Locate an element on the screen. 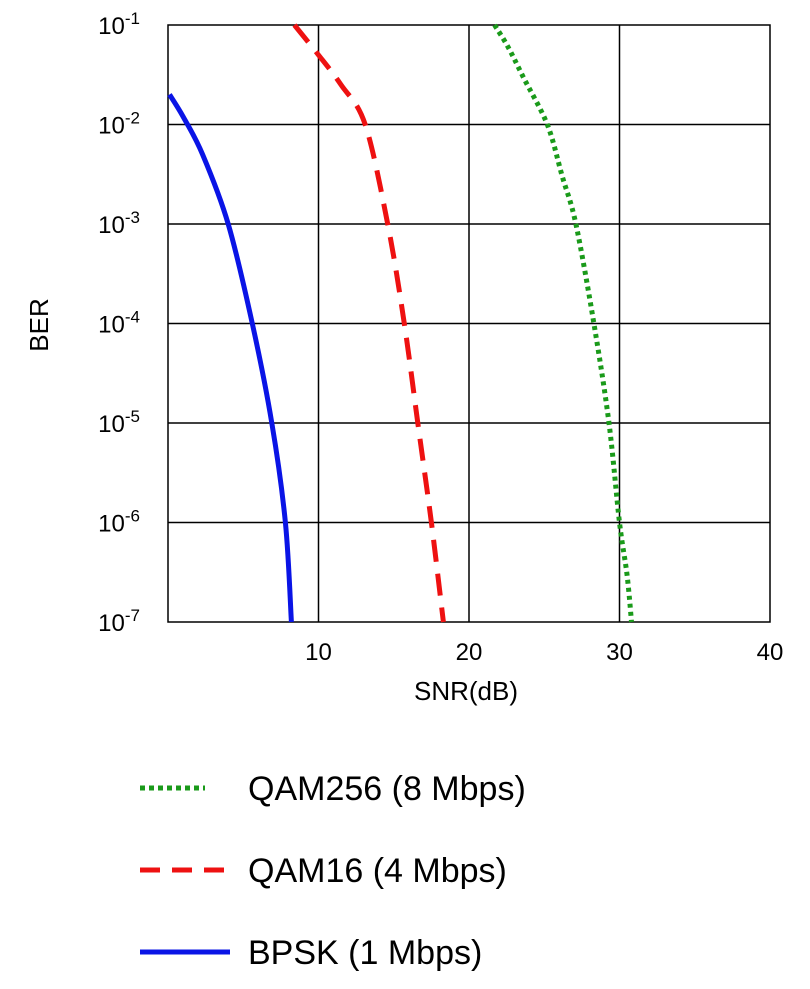 The height and width of the screenshot is (989, 810). y-tick-label: 10⁻¹ is located at coordinates (119, 24).